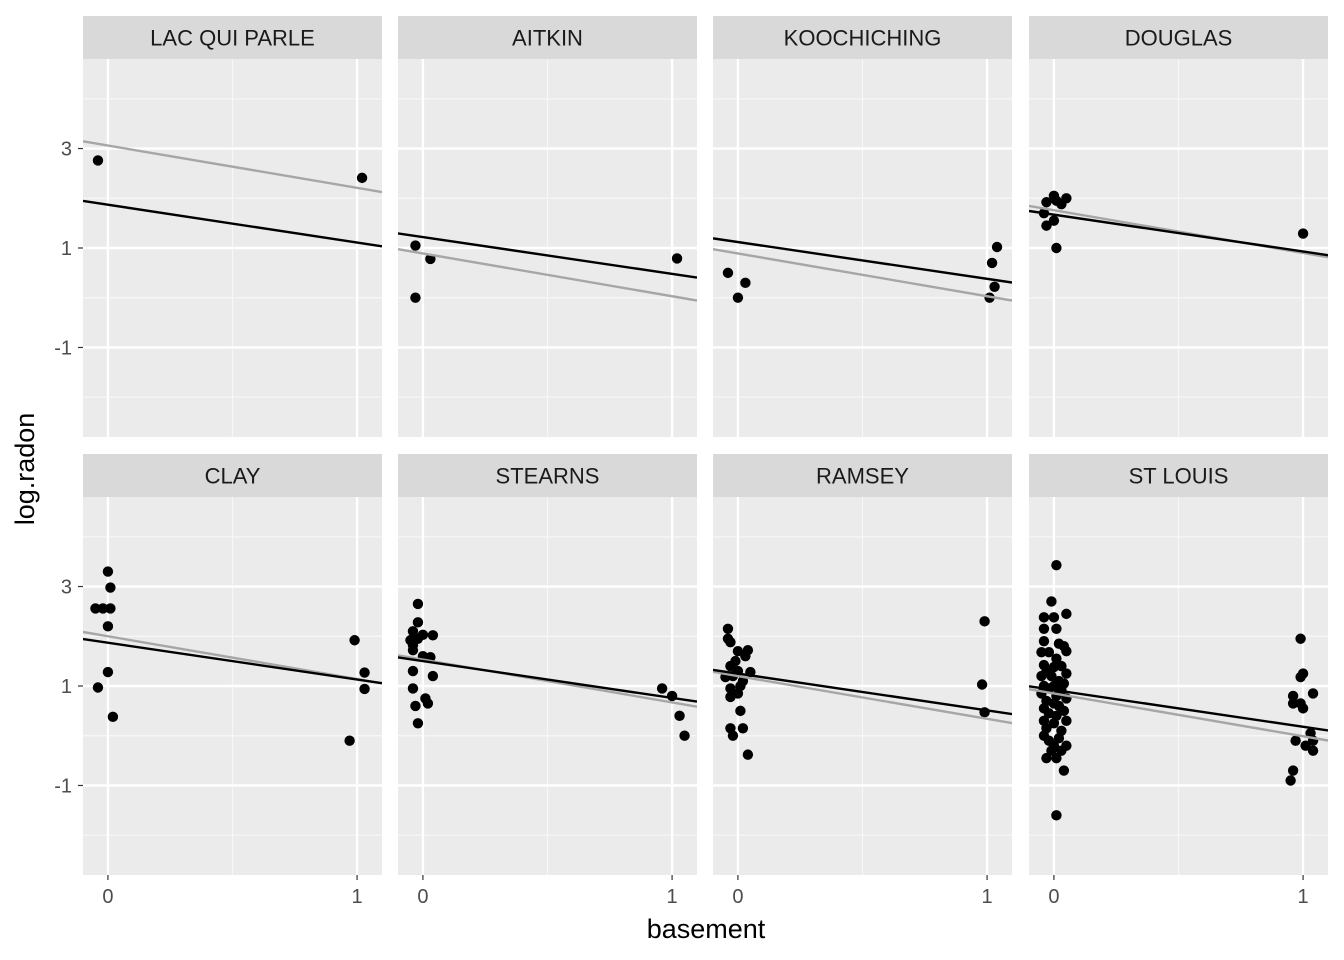  Describe the element at coordinates (68, 468) in the screenshot. I see `y-axis-tick-labels: 3 1 -1 3 1 -1` at that location.